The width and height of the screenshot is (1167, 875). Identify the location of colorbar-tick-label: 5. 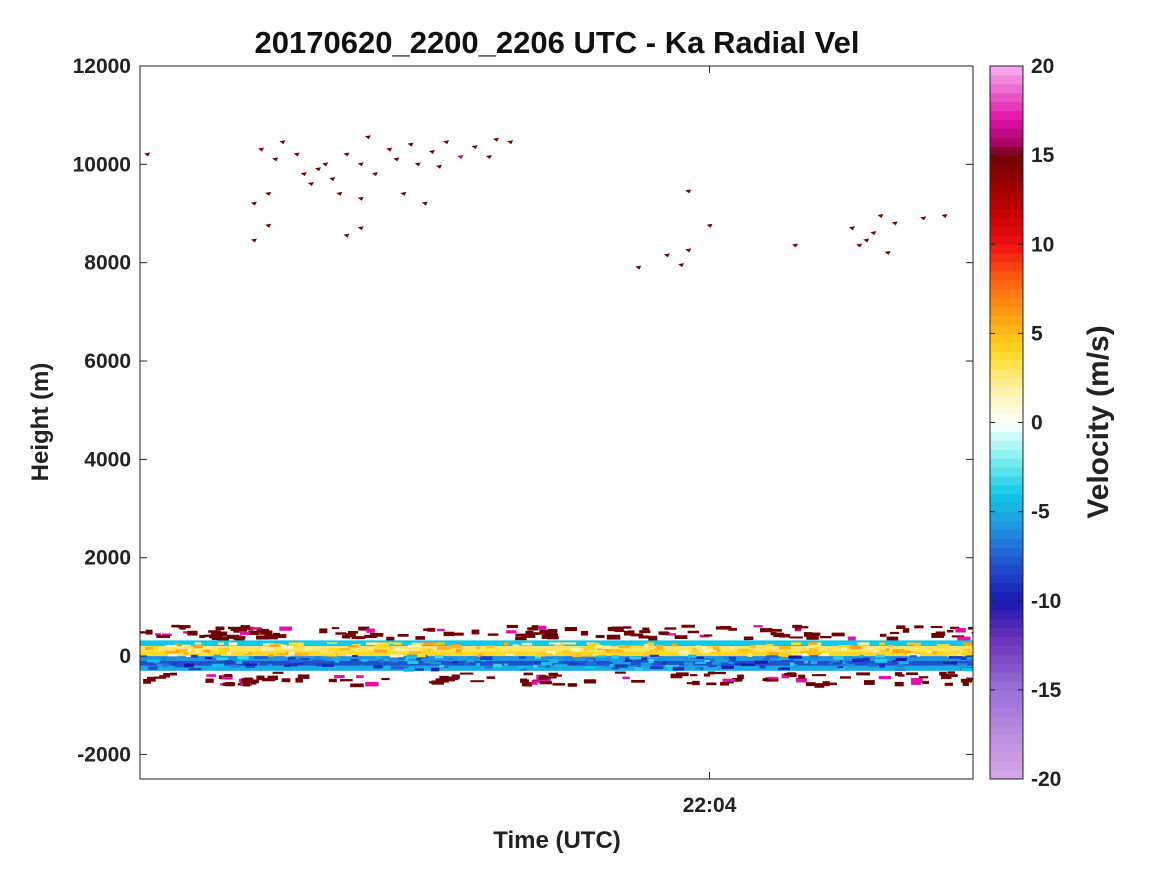
(1037, 333).